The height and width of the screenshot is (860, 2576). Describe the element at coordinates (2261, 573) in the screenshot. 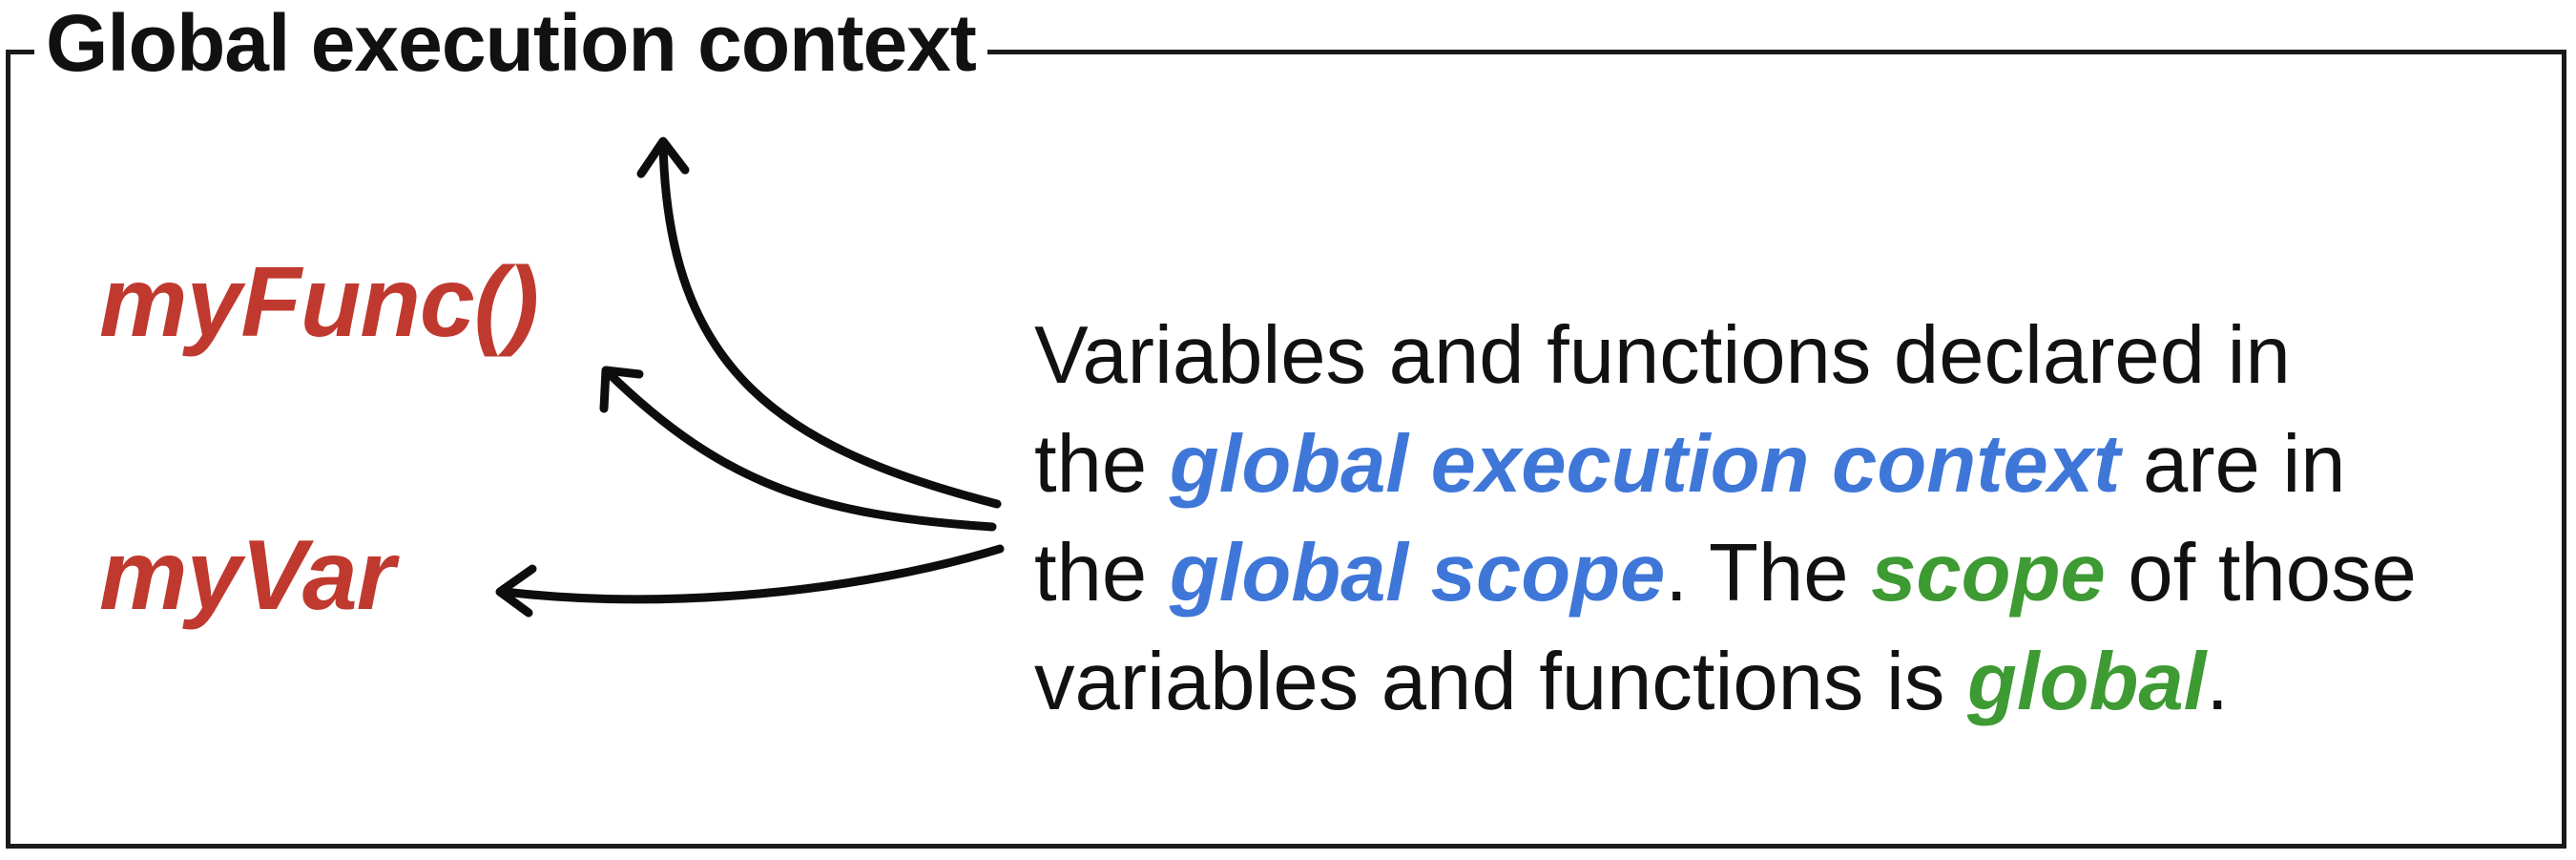

I see `explanation-text-segment: of those` at that location.